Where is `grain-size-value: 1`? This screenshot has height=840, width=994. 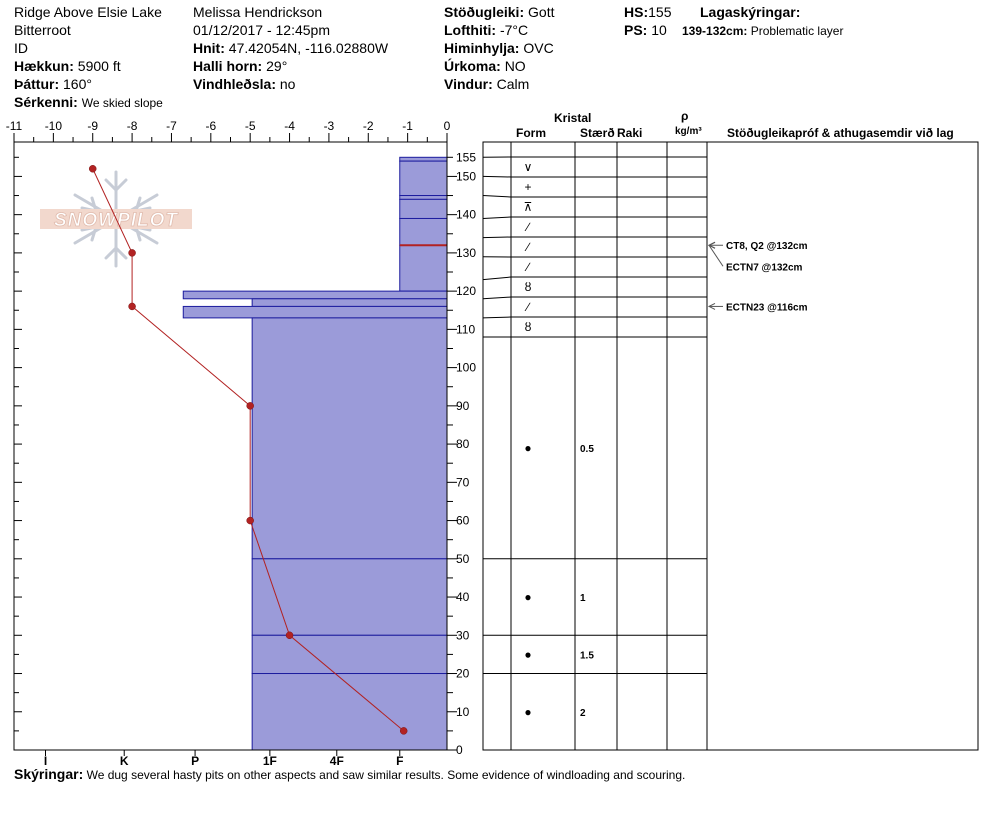
grain-size-value: 1 is located at coordinates (583, 598).